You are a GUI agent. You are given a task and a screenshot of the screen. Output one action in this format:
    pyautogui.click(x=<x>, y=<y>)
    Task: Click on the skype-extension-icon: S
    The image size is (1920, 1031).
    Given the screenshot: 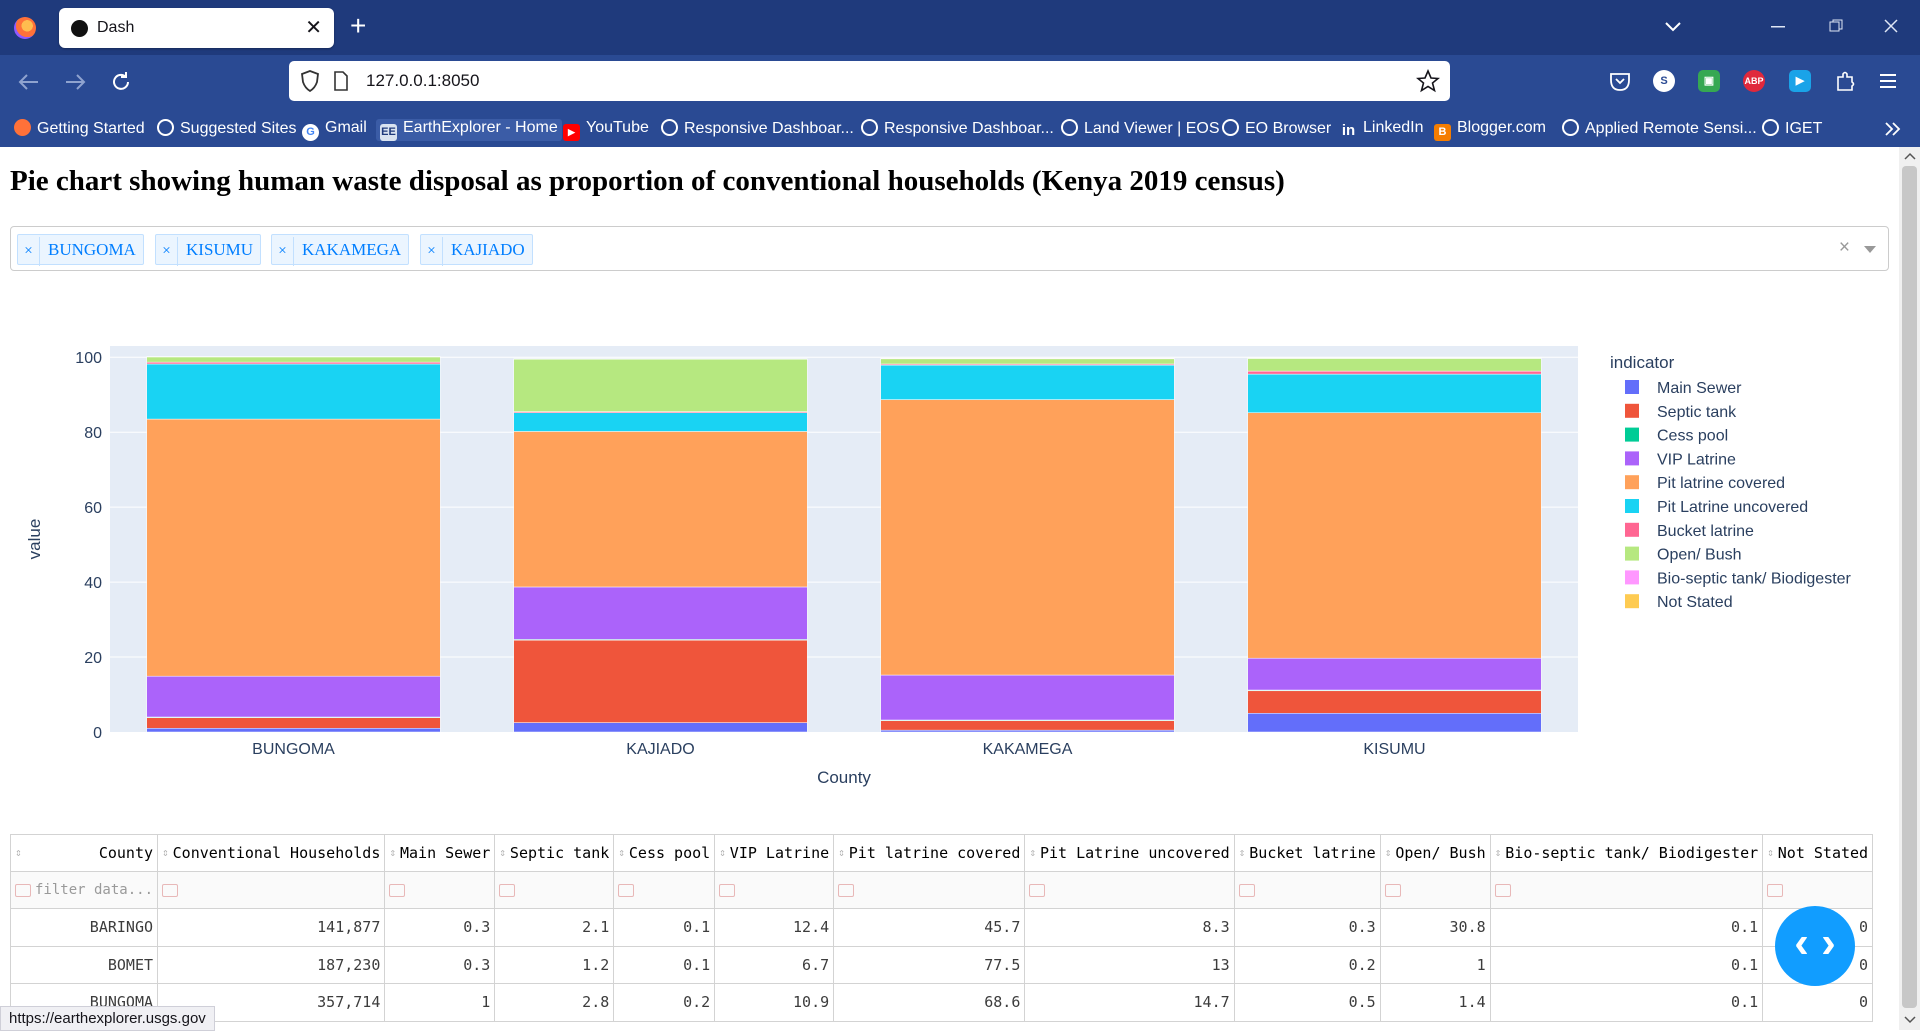 What is the action you would take?
    pyautogui.click(x=1664, y=81)
    